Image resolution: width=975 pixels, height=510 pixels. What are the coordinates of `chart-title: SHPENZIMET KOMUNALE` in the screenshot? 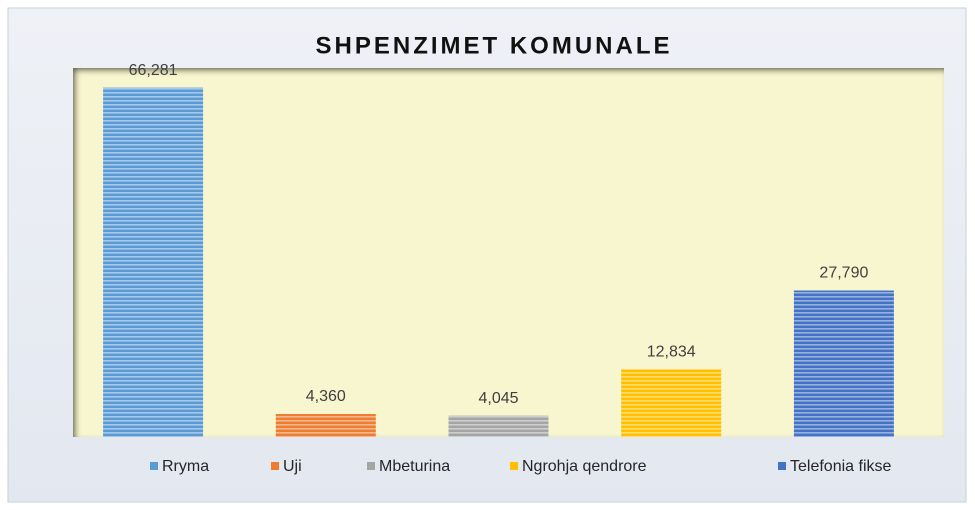 It's located at (494, 45).